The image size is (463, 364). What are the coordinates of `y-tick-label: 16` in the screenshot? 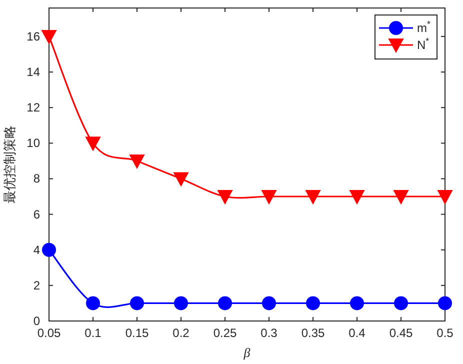 It's located at (33, 36).